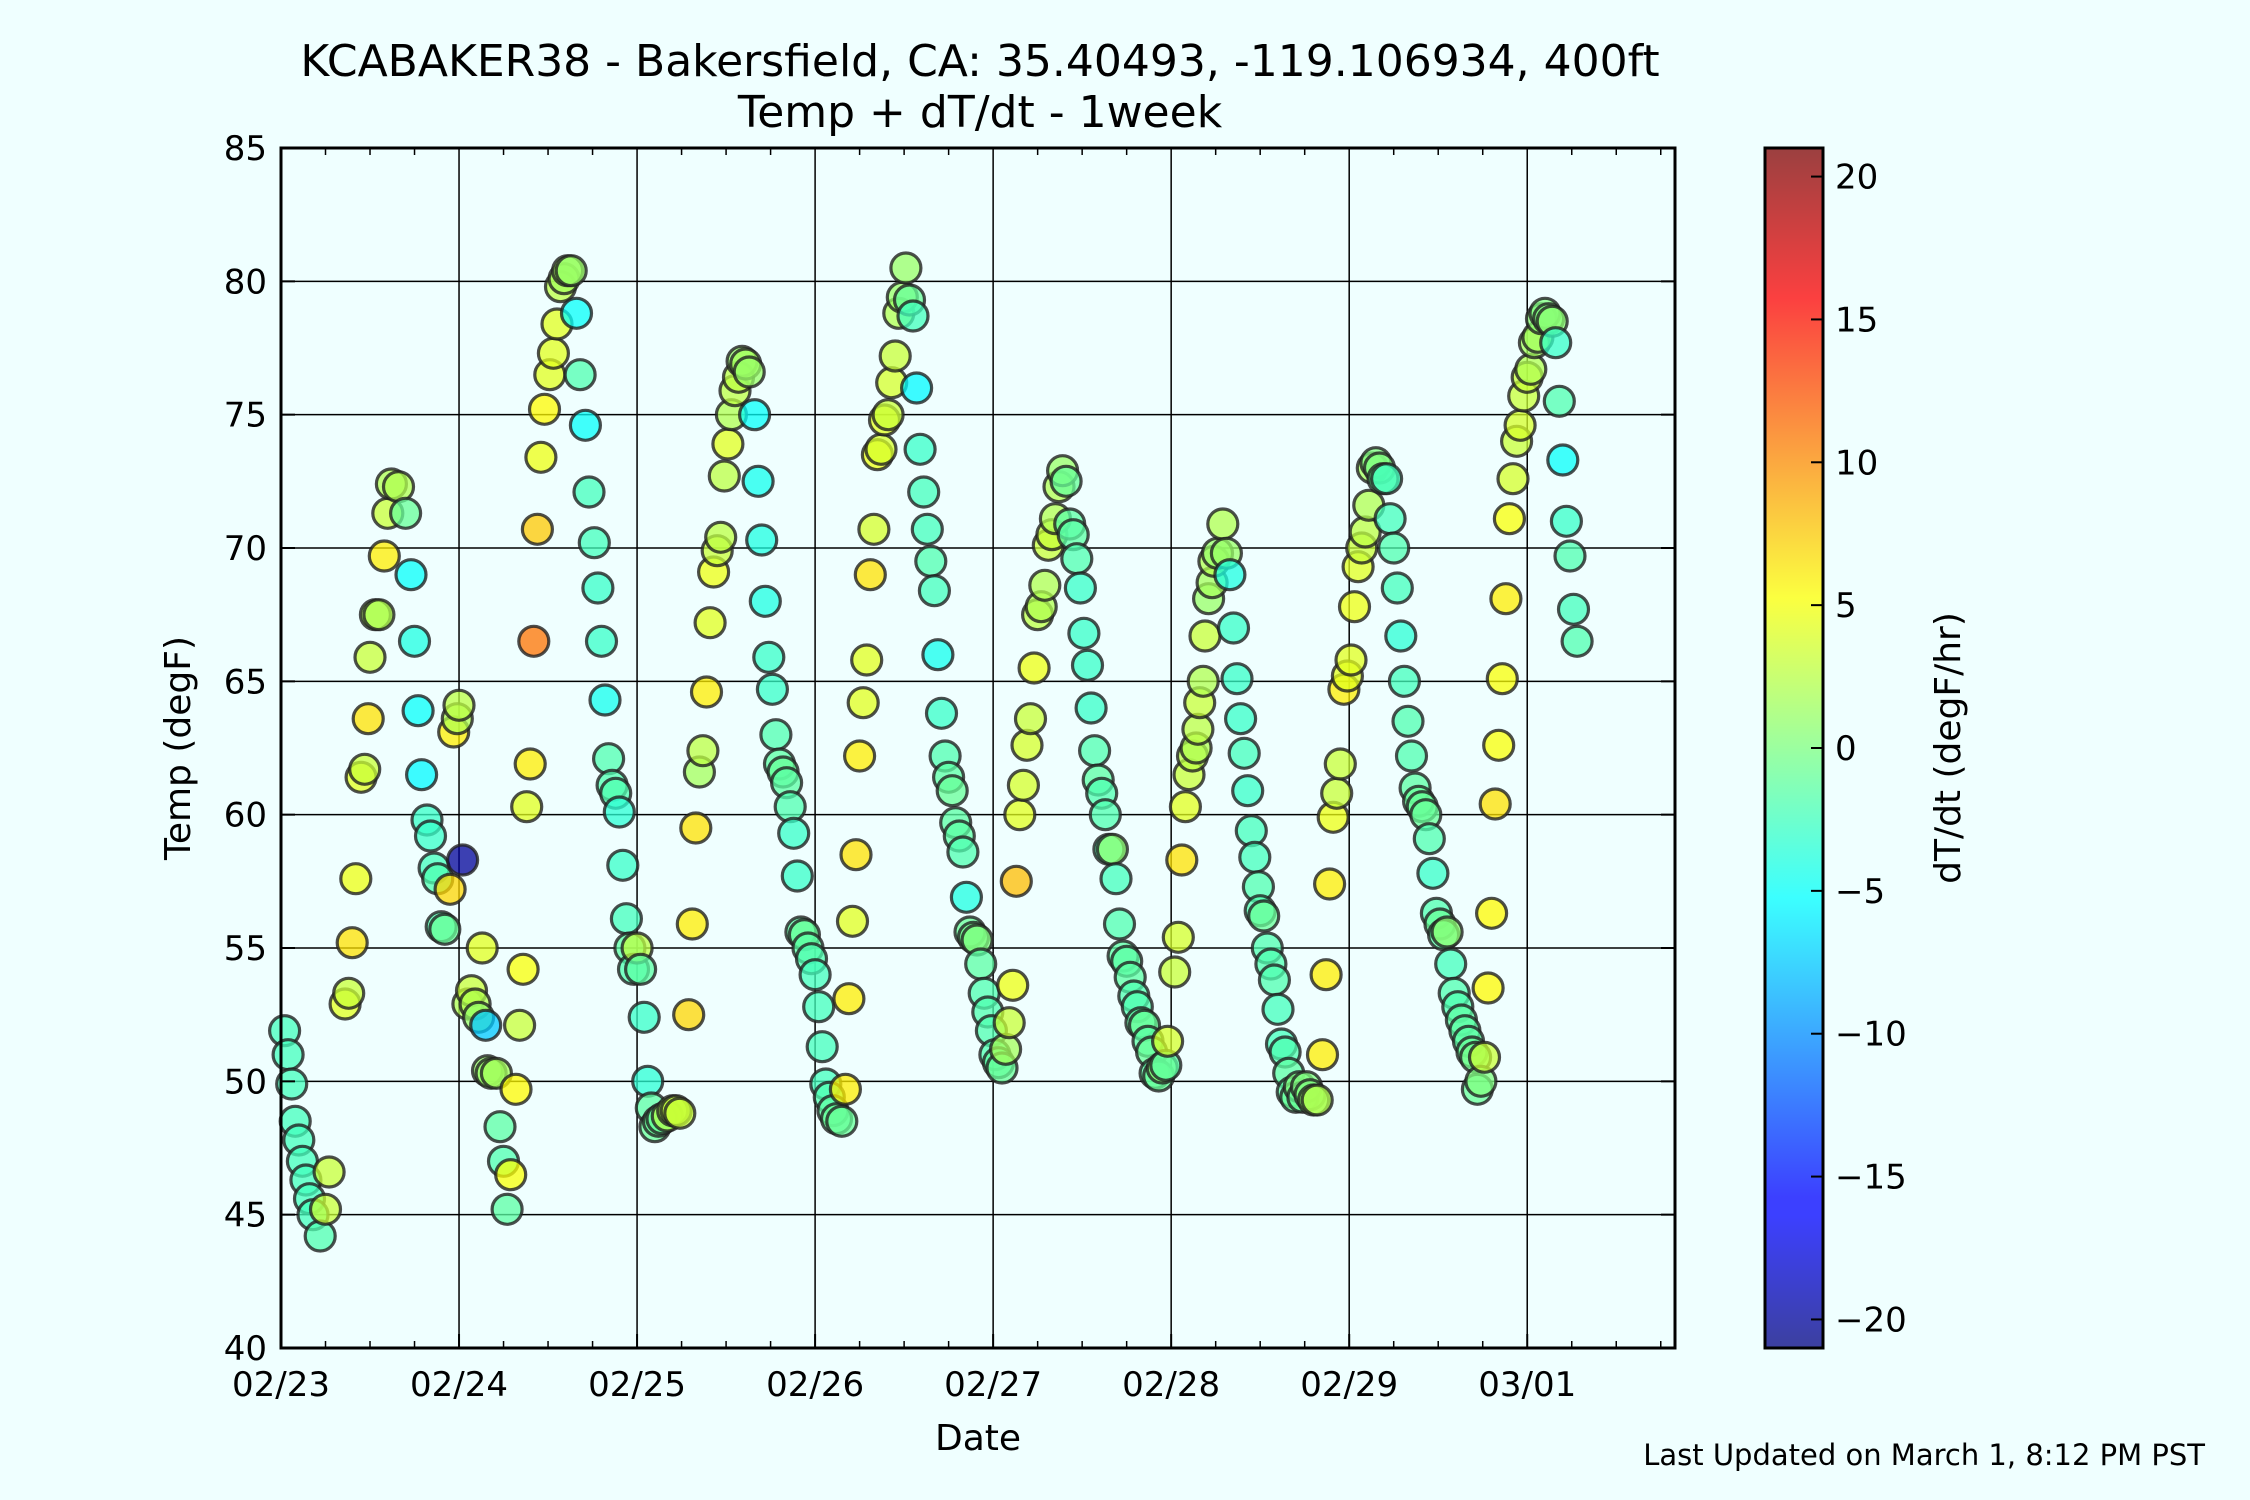 Image resolution: width=2250 pixels, height=1500 pixels. Describe the element at coordinates (1856, 178) in the screenshot. I see `colorbar-tick-label: 20` at that location.